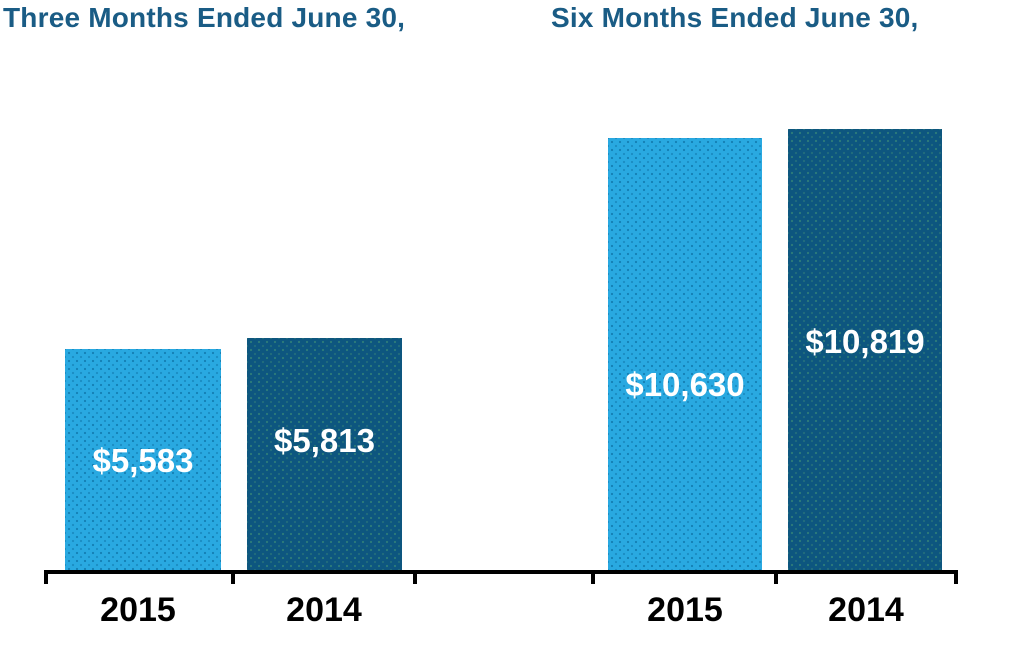 This screenshot has height=659, width=1031. I want to click on chart-title-six-months: Six Months Ended June 30,, so click(735, 17).